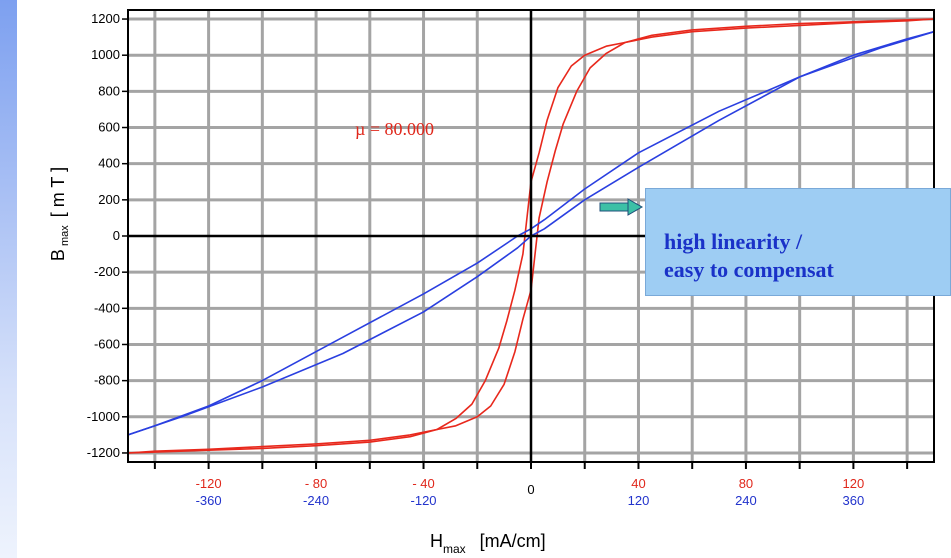  I want to click on x-axis-label-sub: max, so click(454, 549).